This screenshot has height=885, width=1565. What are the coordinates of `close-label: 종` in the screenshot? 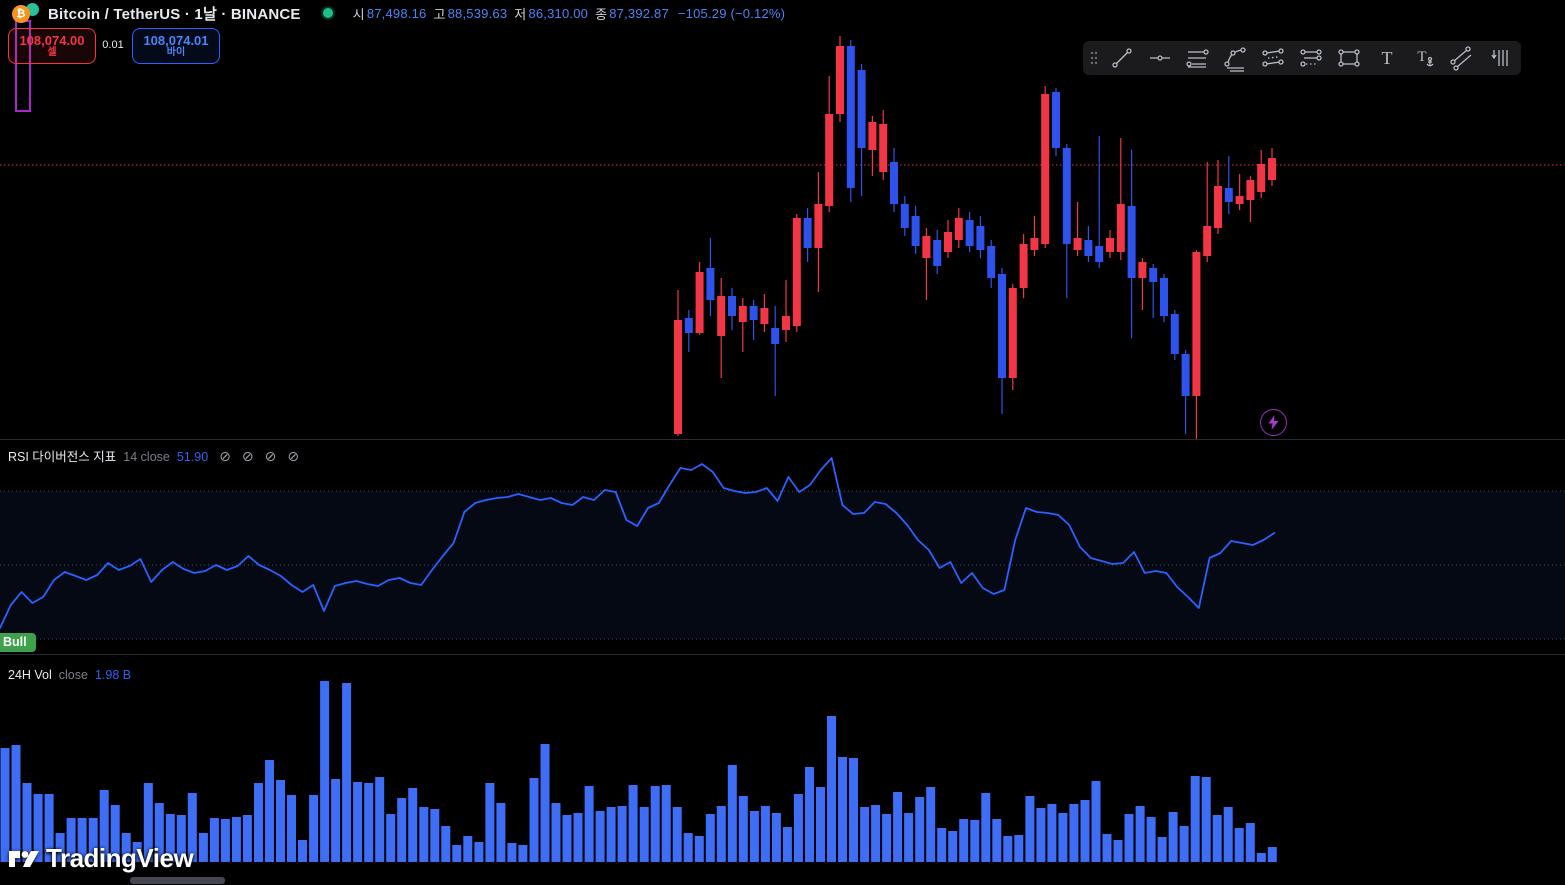 It's located at (601, 14).